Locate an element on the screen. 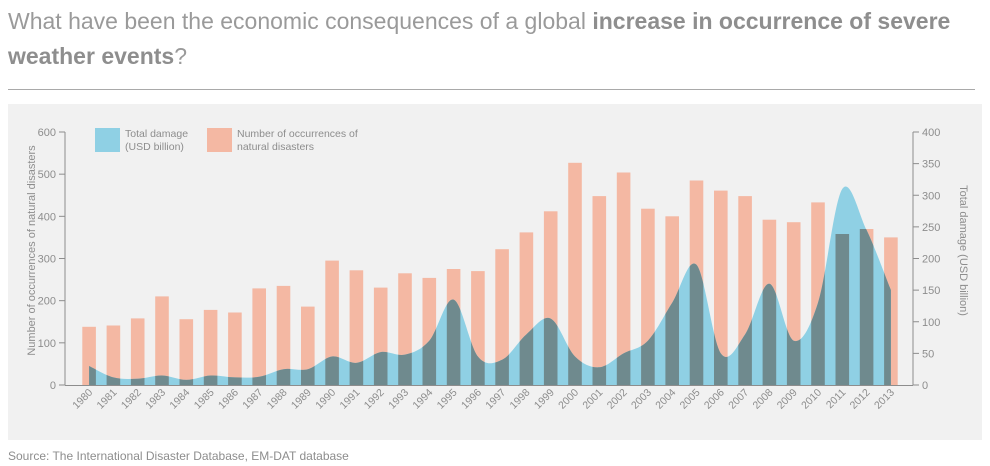 Image resolution: width=990 pixels, height=466 pixels. x-tick-label: 1987 is located at coordinates (252, 399).